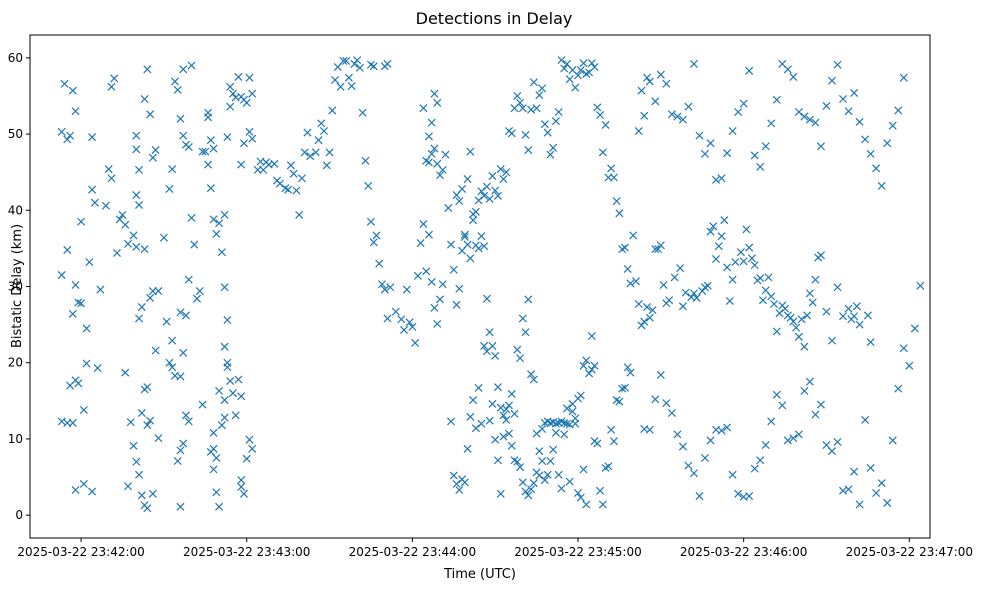 The image size is (987, 590). I want to click on y-tick-label: 30, so click(15, 287).